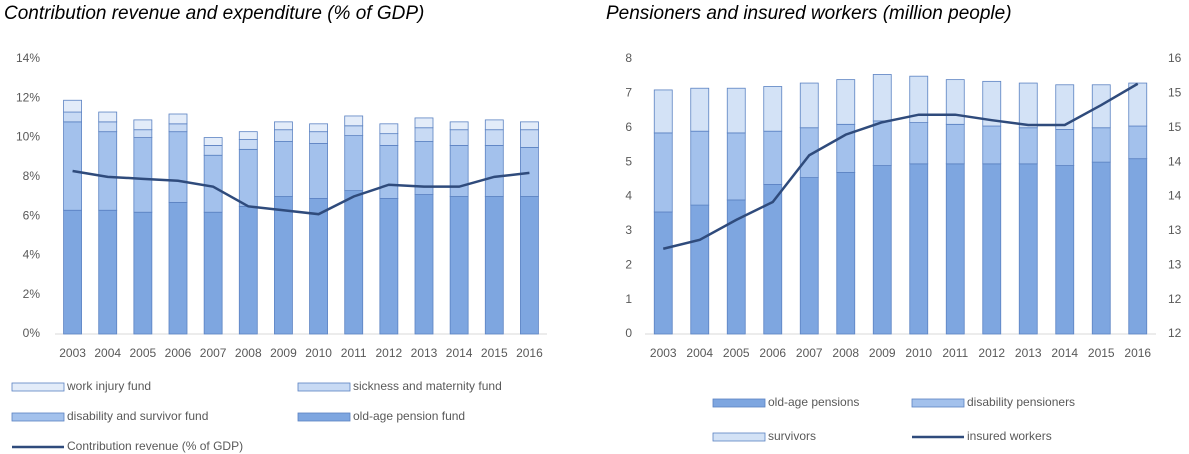 The width and height of the screenshot is (1189, 454). I want to click on y-tick-label: 1, so click(628, 299).